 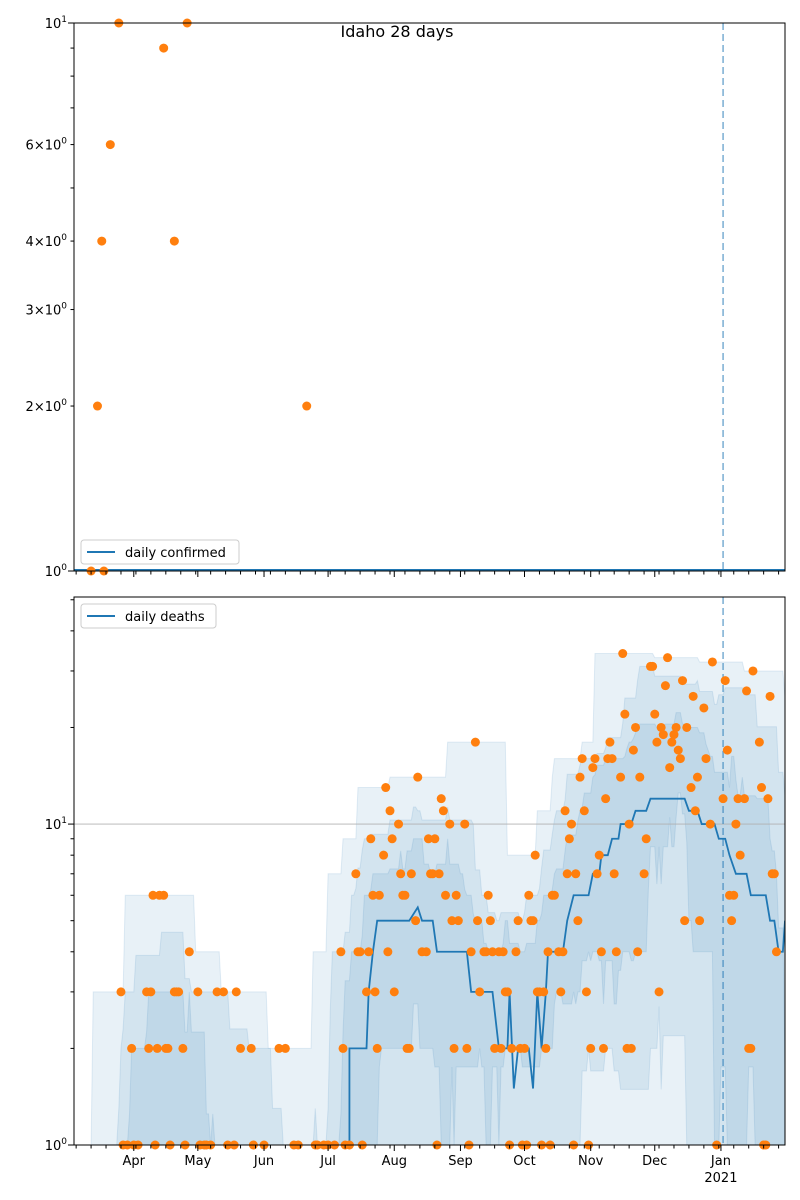 I want to click on x-tick-label: Jun, so click(x=263, y=1161).